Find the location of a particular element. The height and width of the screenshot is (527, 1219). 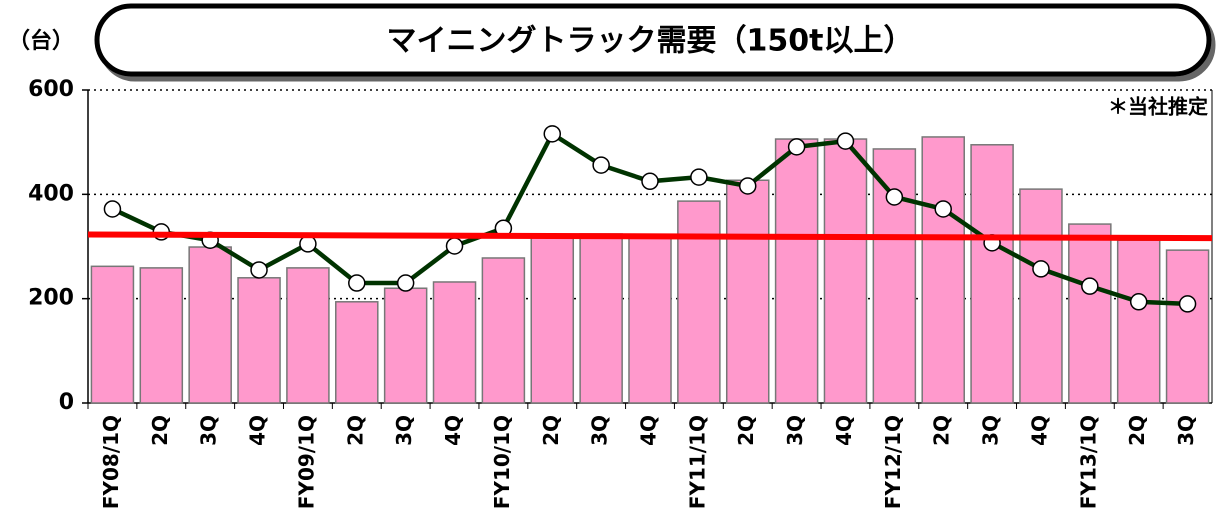

x-tick-label: FY13/1Q is located at coordinates (1088, 462).